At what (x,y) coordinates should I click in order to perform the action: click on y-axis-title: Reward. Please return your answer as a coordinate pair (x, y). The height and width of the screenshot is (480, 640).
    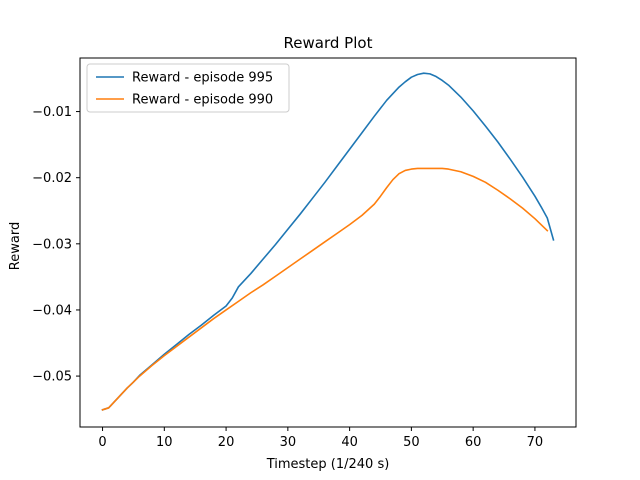
    Looking at the image, I should click on (15, 246).